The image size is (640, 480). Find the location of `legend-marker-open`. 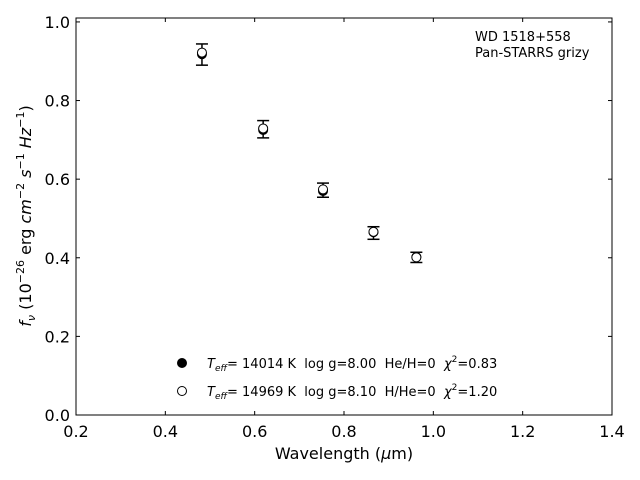

legend-marker-open is located at coordinates (182, 391).